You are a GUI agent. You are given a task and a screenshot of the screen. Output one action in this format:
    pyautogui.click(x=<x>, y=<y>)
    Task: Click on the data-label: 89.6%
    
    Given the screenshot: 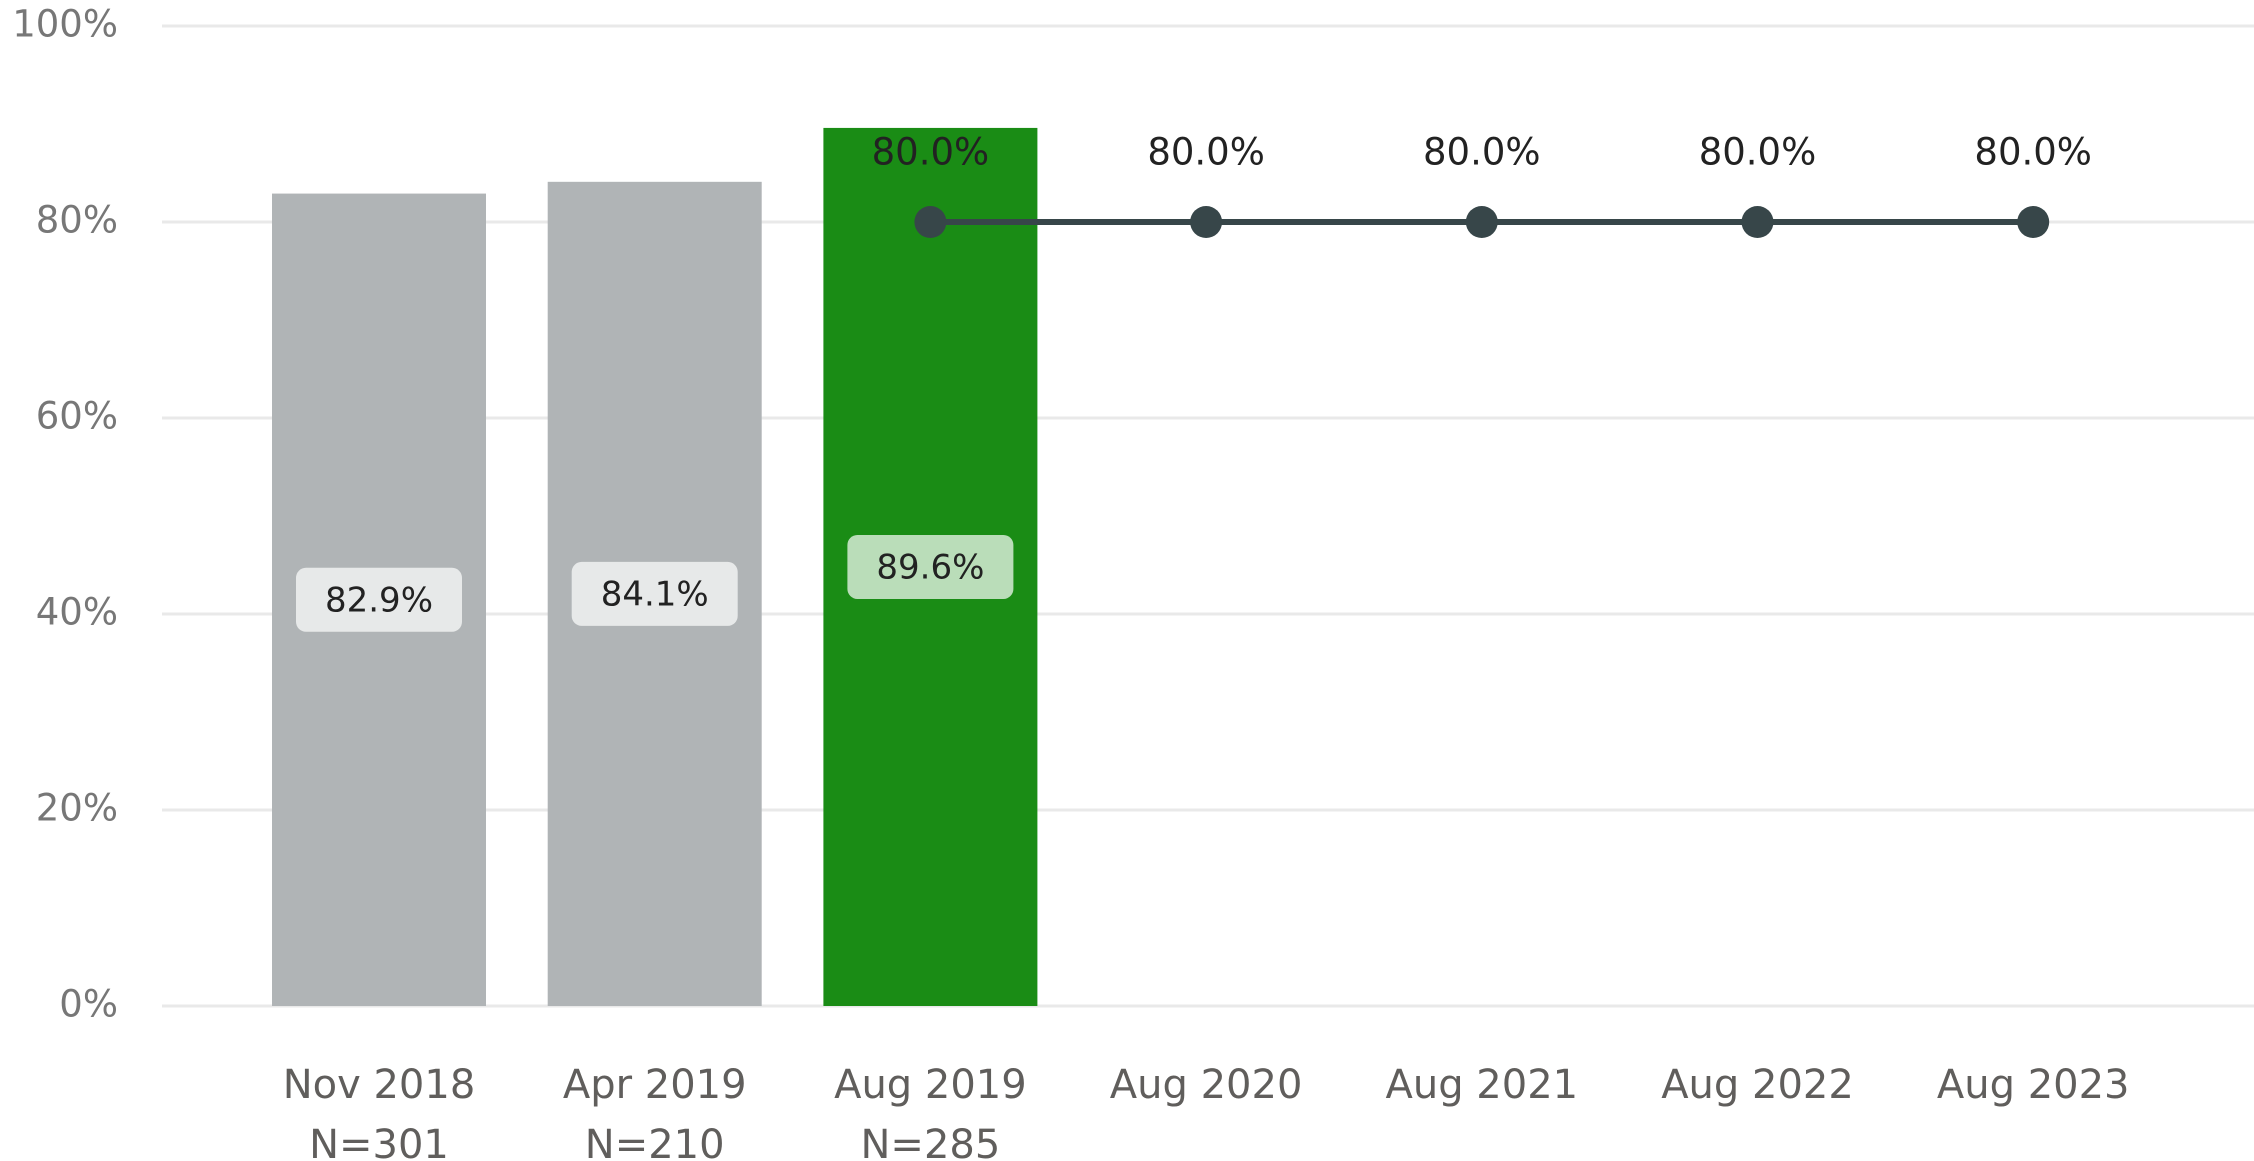 What is the action you would take?
    pyautogui.click(x=930, y=567)
    